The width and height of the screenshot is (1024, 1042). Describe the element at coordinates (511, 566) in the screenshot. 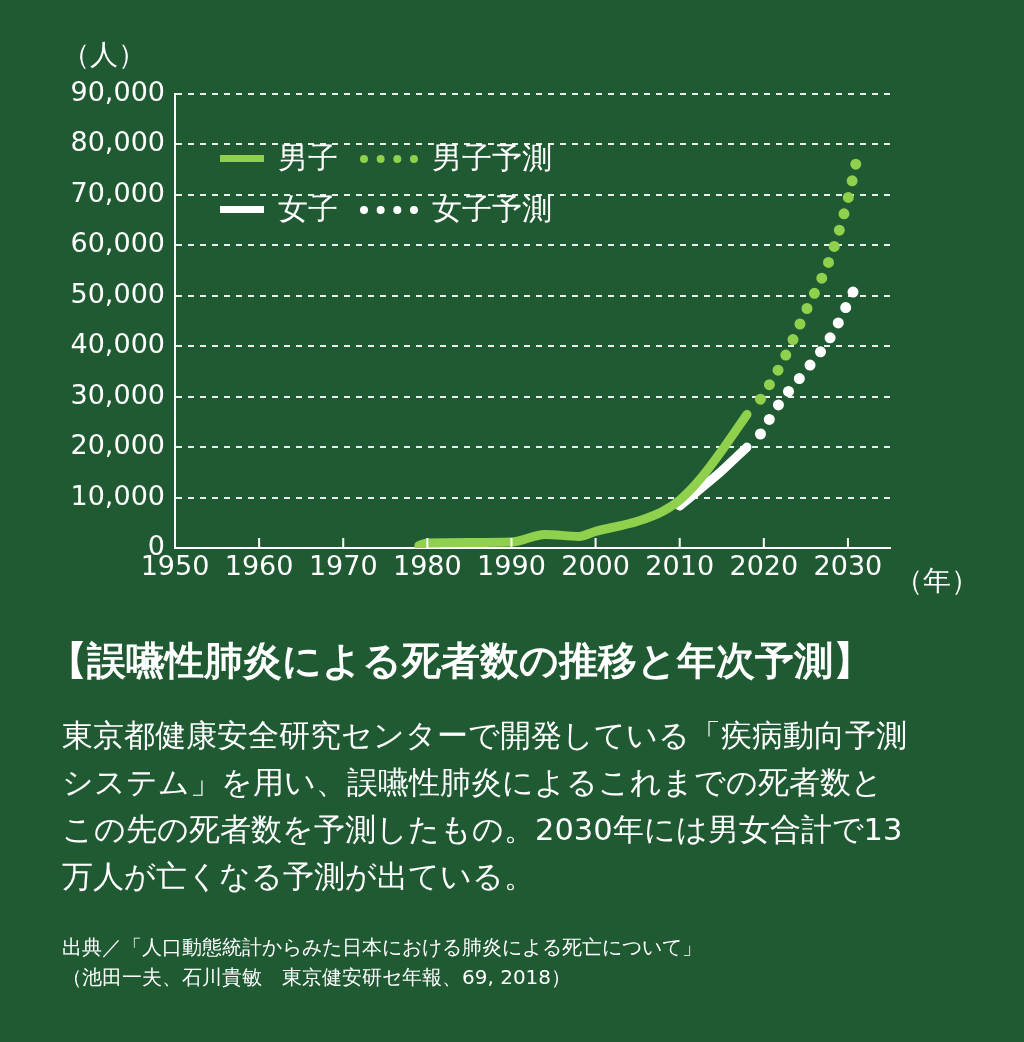

I see `x-tick-label: 1990` at that location.